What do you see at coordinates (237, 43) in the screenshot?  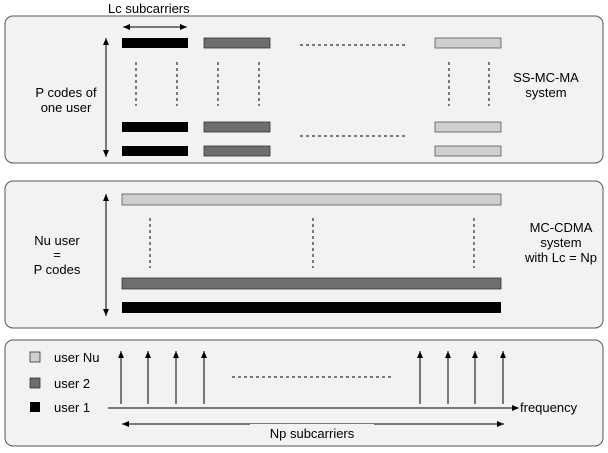 I see `user2-block-top` at bounding box center [237, 43].